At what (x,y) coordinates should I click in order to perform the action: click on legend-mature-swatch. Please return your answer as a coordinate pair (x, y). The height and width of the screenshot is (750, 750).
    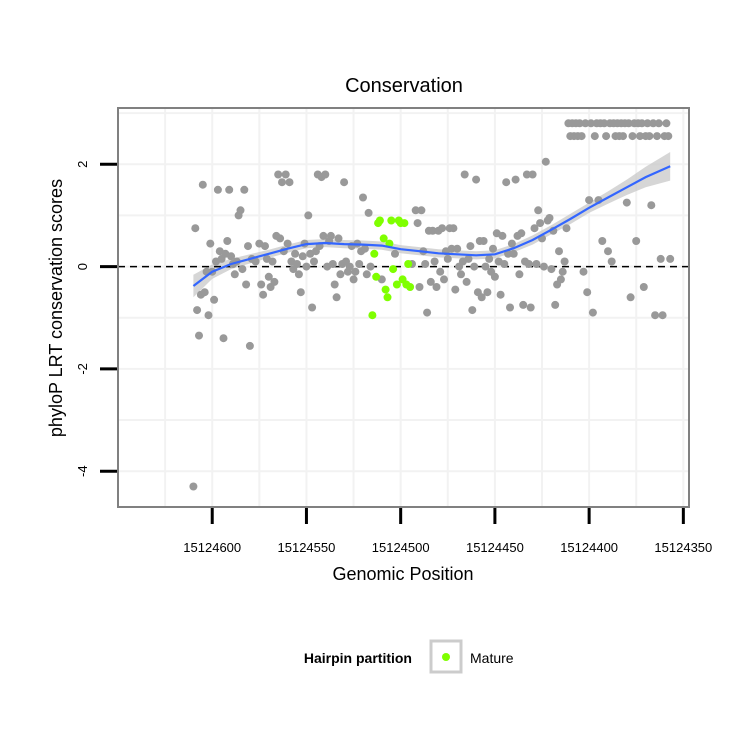
    Looking at the image, I should click on (446, 657).